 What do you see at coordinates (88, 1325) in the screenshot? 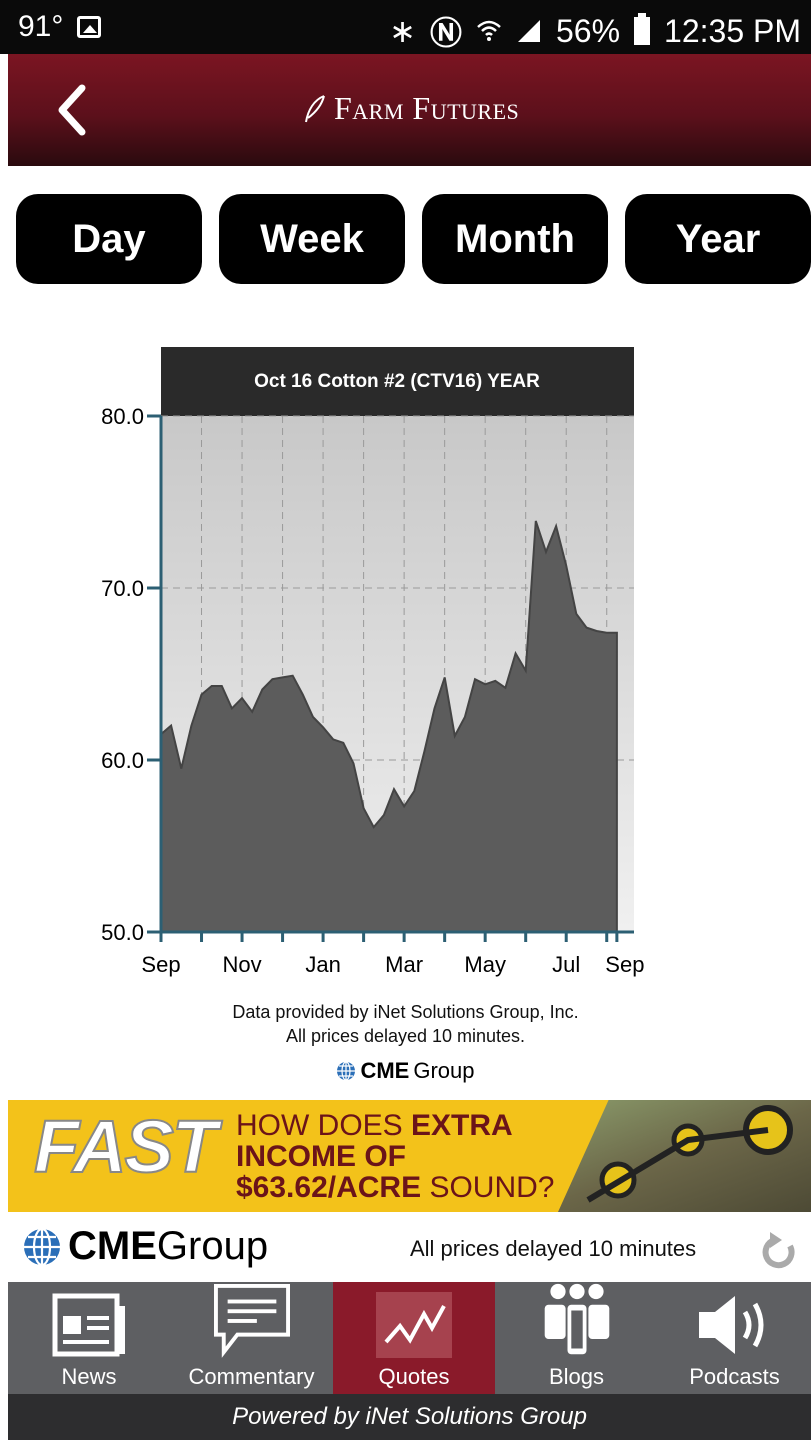
I see `newspaper-icon` at bounding box center [88, 1325].